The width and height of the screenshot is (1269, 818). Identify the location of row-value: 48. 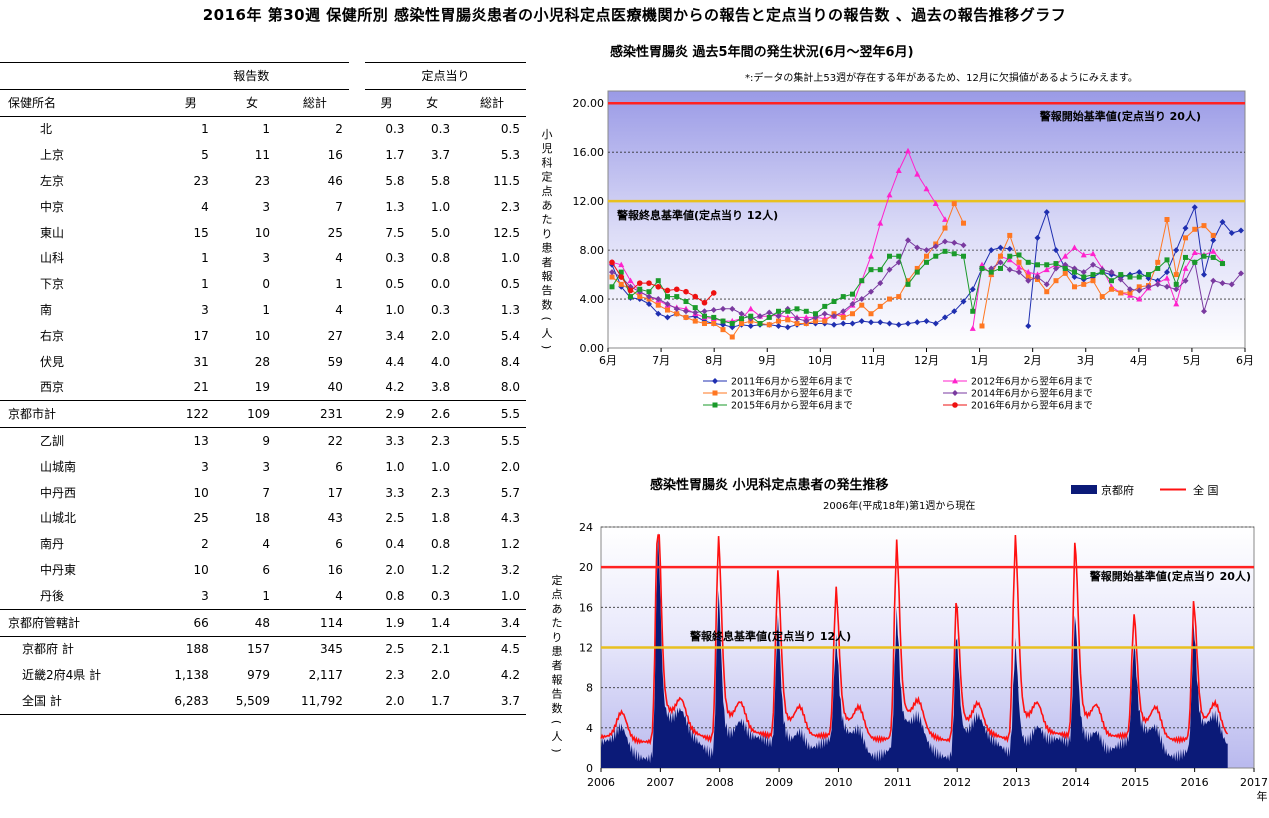
(245, 623).